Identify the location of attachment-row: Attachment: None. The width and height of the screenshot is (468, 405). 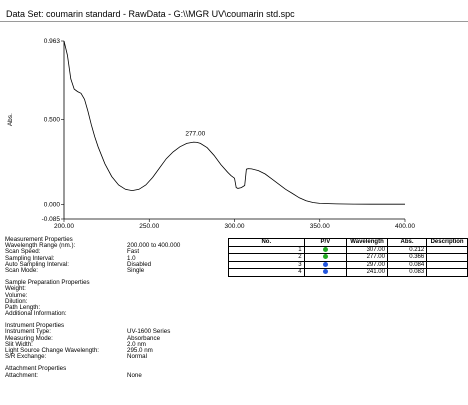
(92, 375).